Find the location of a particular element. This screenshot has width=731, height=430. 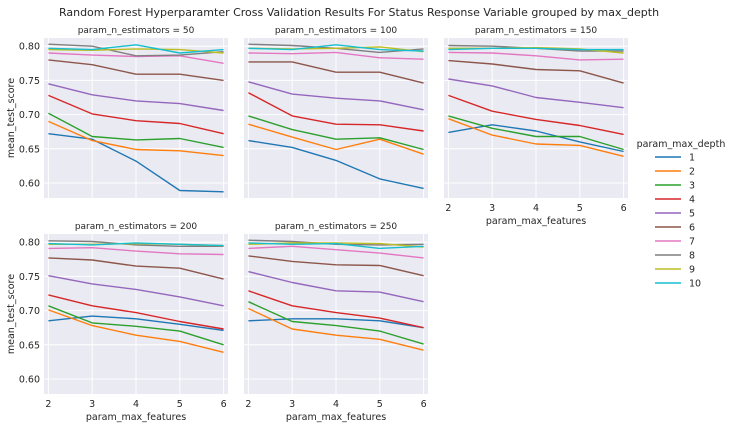

legend-label: 5 is located at coordinates (692, 214).